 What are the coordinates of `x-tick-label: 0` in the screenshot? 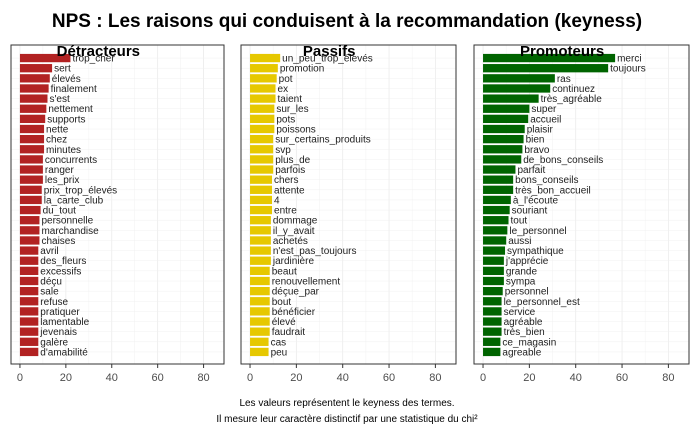 It's located at (483, 378).